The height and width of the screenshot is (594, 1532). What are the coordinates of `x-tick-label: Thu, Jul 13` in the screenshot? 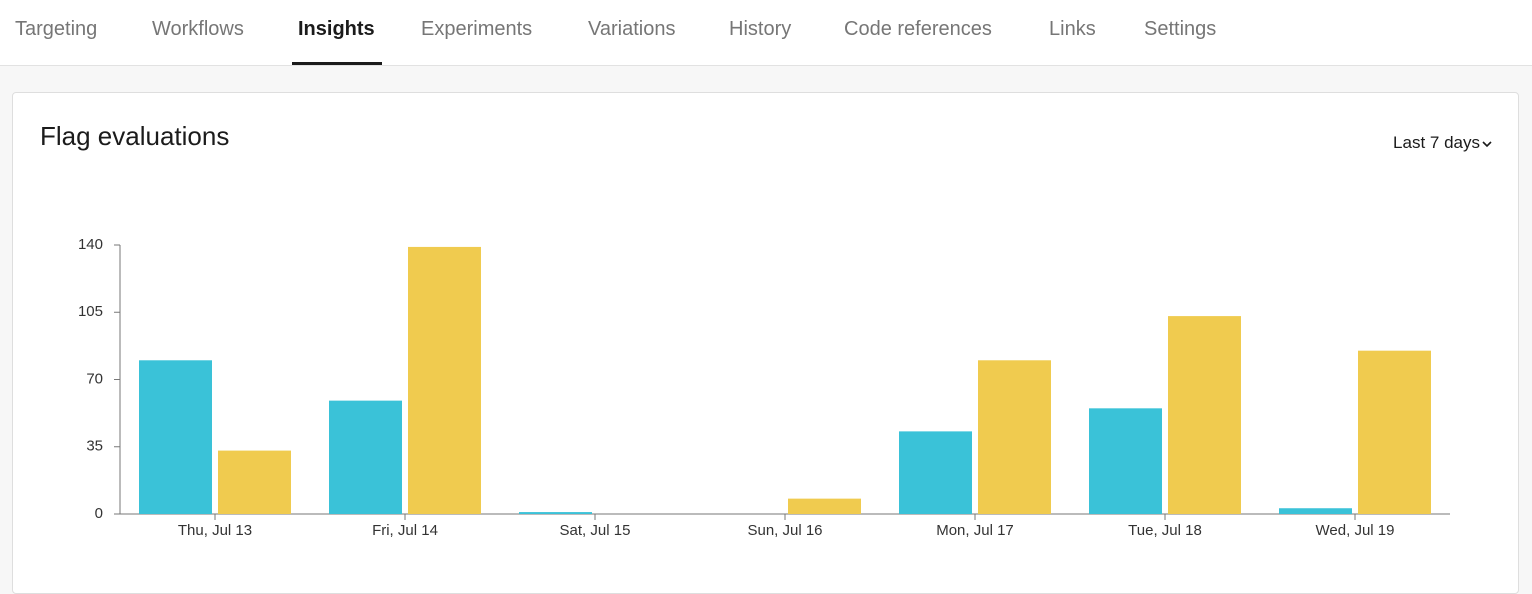 It's located at (215, 530).